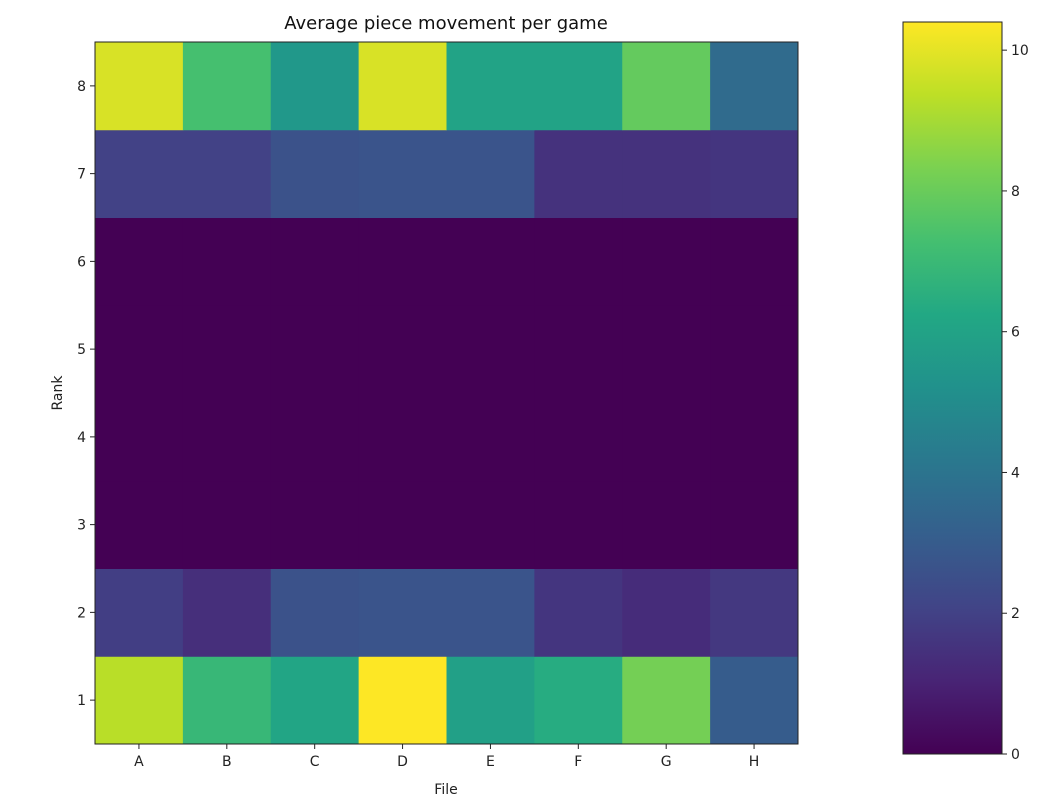 The width and height of the screenshot is (1063, 806). Describe the element at coordinates (578, 86) in the screenshot. I see `cell-F8` at that location.